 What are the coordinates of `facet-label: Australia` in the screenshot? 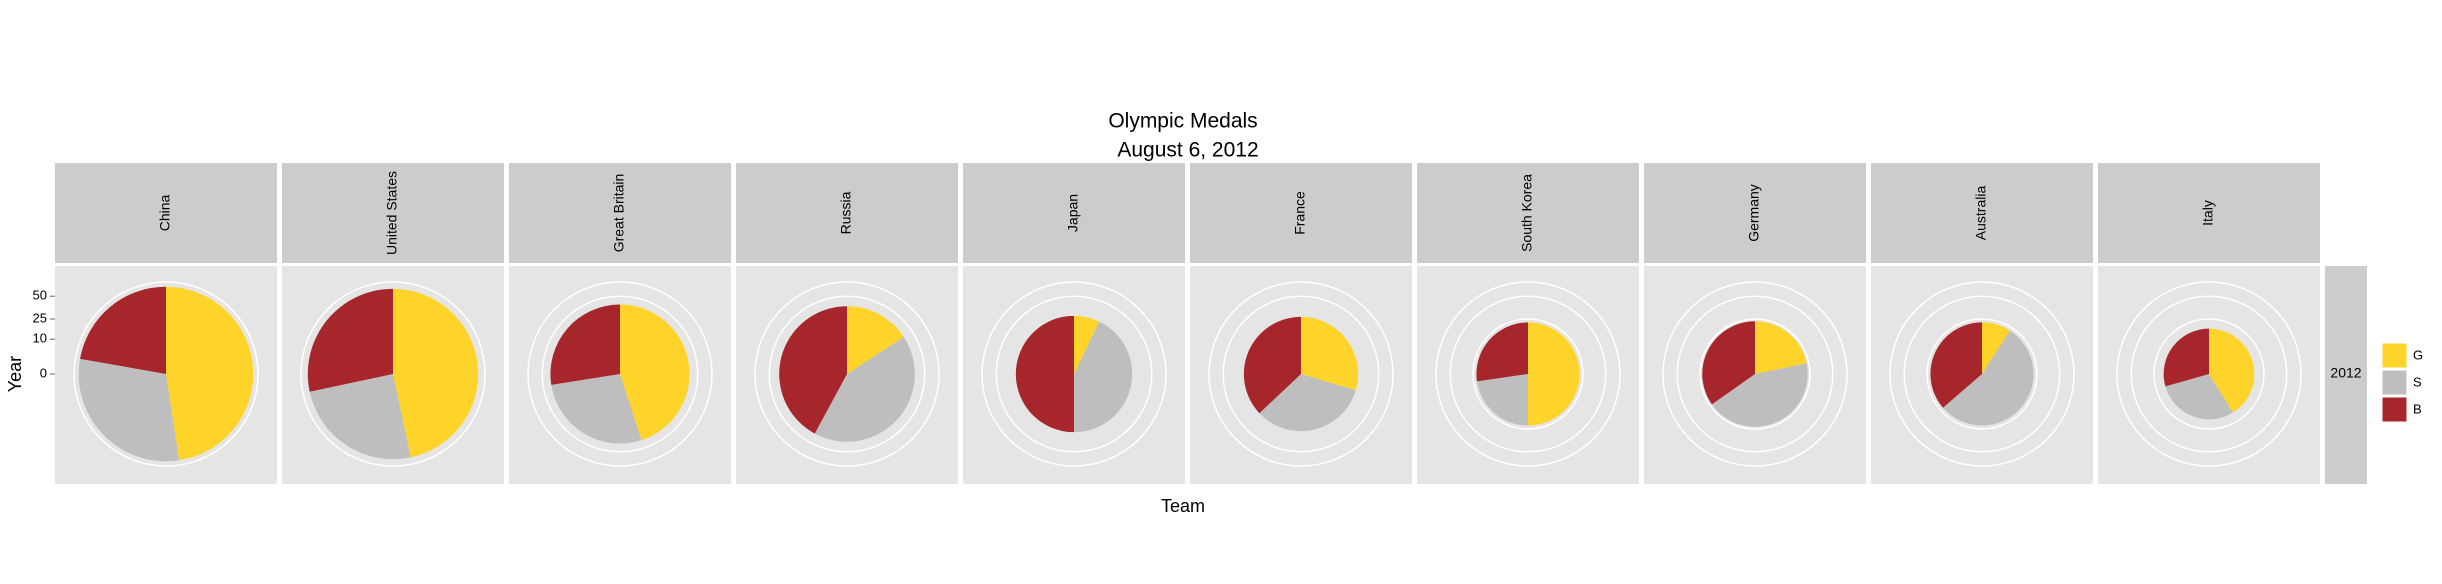 It's located at (1981, 213).